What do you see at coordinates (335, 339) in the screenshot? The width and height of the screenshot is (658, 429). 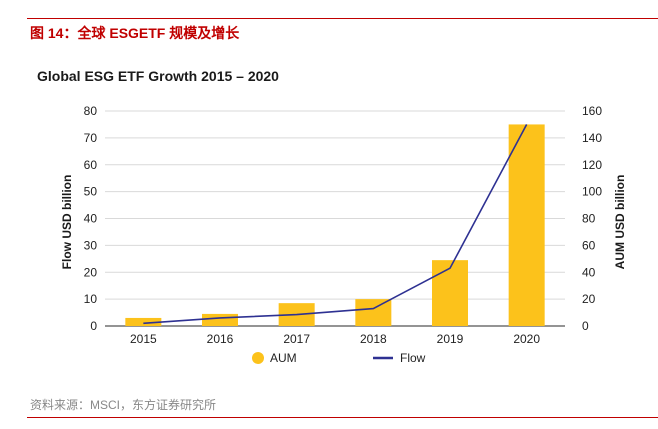 I see `x-axis-ticks: 2015 2016 2017 2018 2019 2020` at bounding box center [335, 339].